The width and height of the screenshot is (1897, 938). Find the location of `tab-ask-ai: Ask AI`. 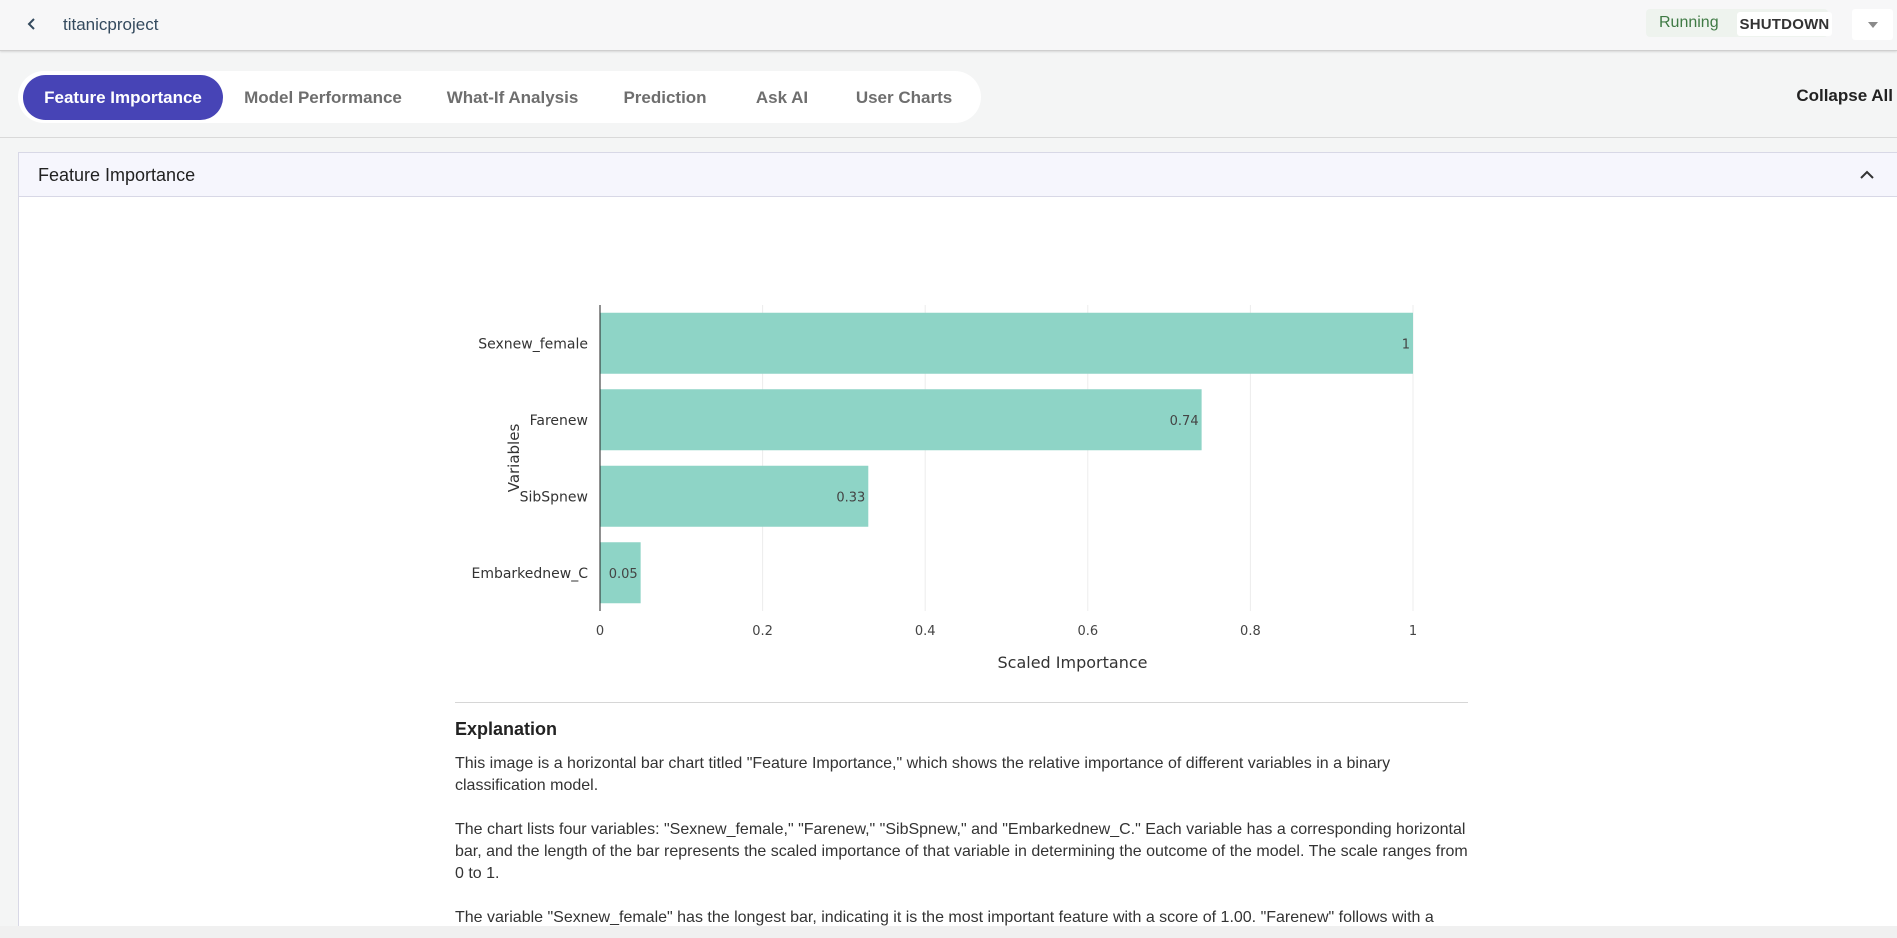

tab-ask-ai: Ask AI is located at coordinates (782, 97).